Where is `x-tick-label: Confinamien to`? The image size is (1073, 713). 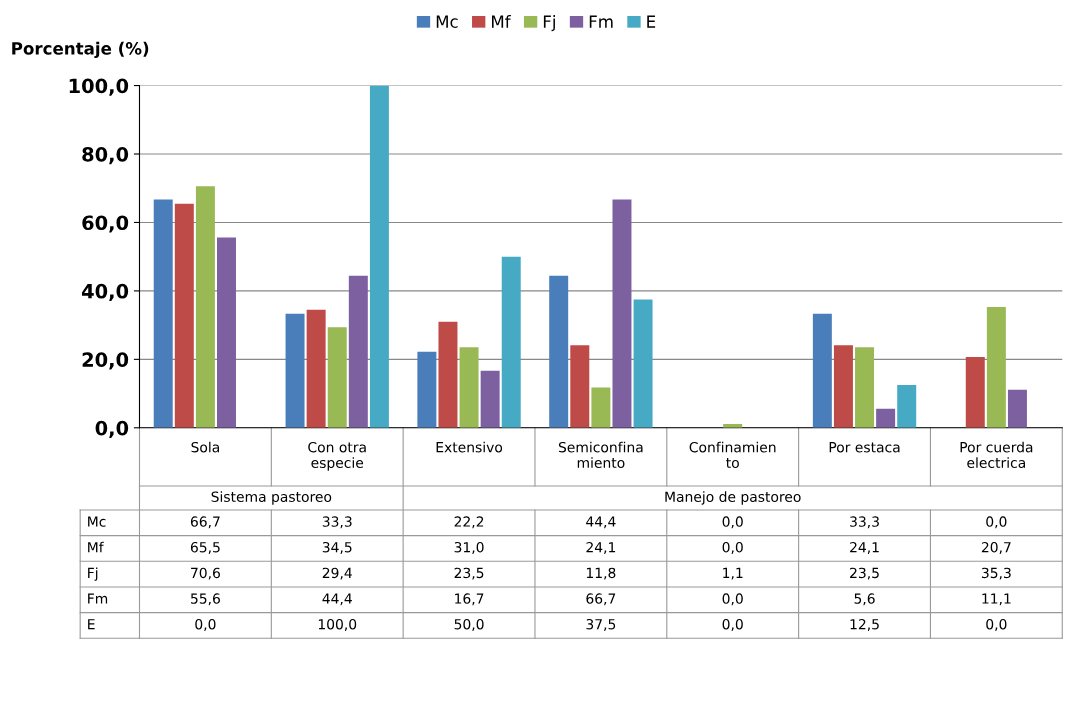
x-tick-label: Confinamien to is located at coordinates (732, 454).